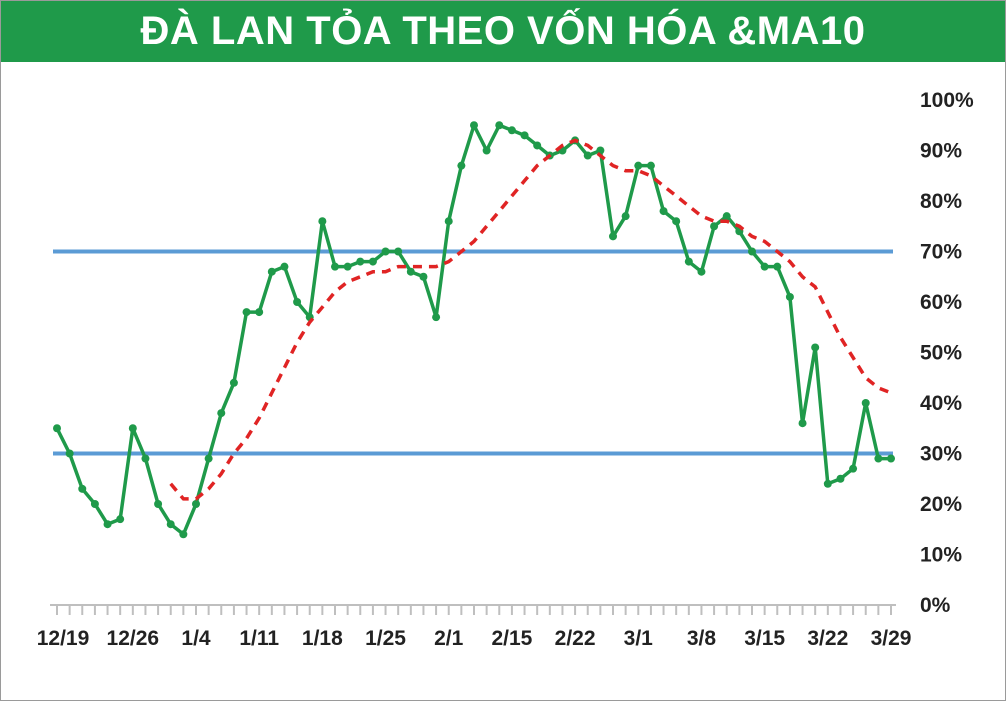  What do you see at coordinates (575, 638) in the screenshot?
I see `x-tick-label: 2/22` at bounding box center [575, 638].